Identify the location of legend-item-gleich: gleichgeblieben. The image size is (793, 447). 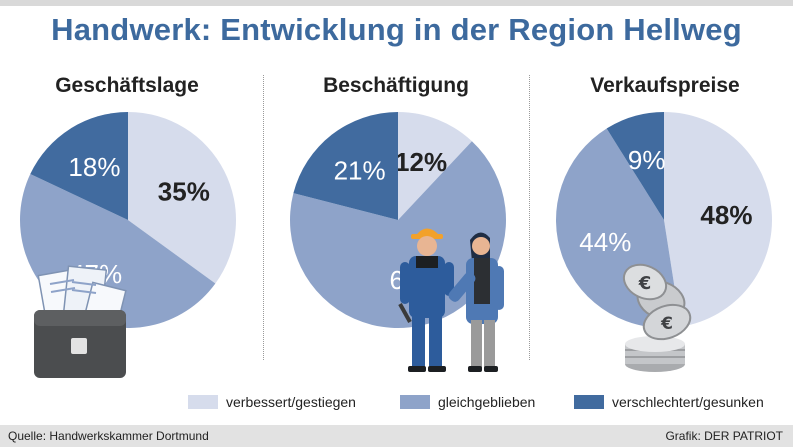
(467, 402).